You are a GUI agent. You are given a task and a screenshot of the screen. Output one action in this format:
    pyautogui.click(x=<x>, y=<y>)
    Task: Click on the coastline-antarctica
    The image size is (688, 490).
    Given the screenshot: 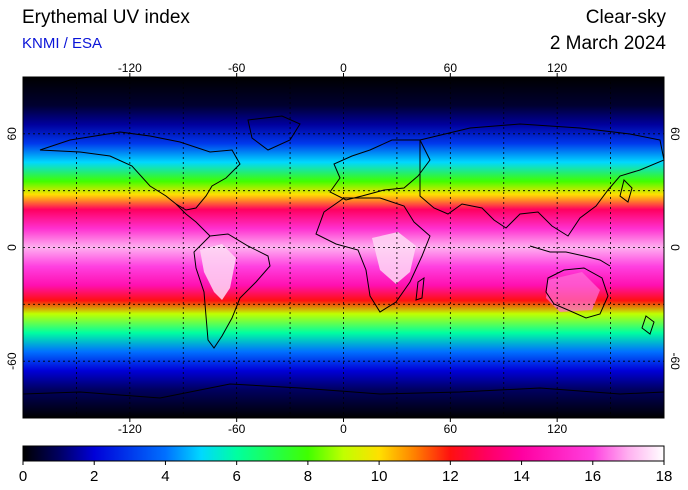 What is the action you would take?
    pyautogui.click(x=343, y=391)
    